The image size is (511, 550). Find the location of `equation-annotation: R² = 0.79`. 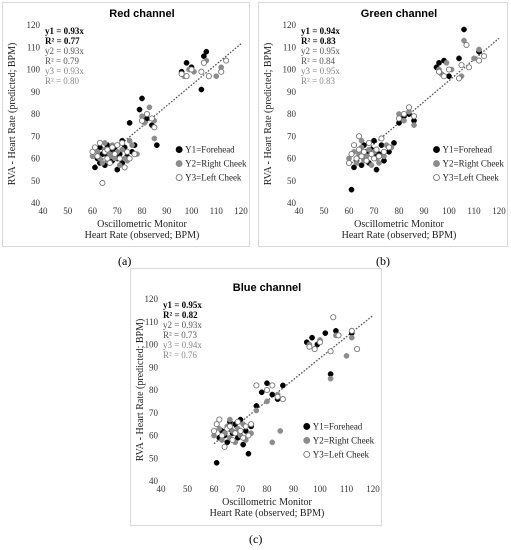

equation-annotation: R² = 0.79 is located at coordinates (62, 61).